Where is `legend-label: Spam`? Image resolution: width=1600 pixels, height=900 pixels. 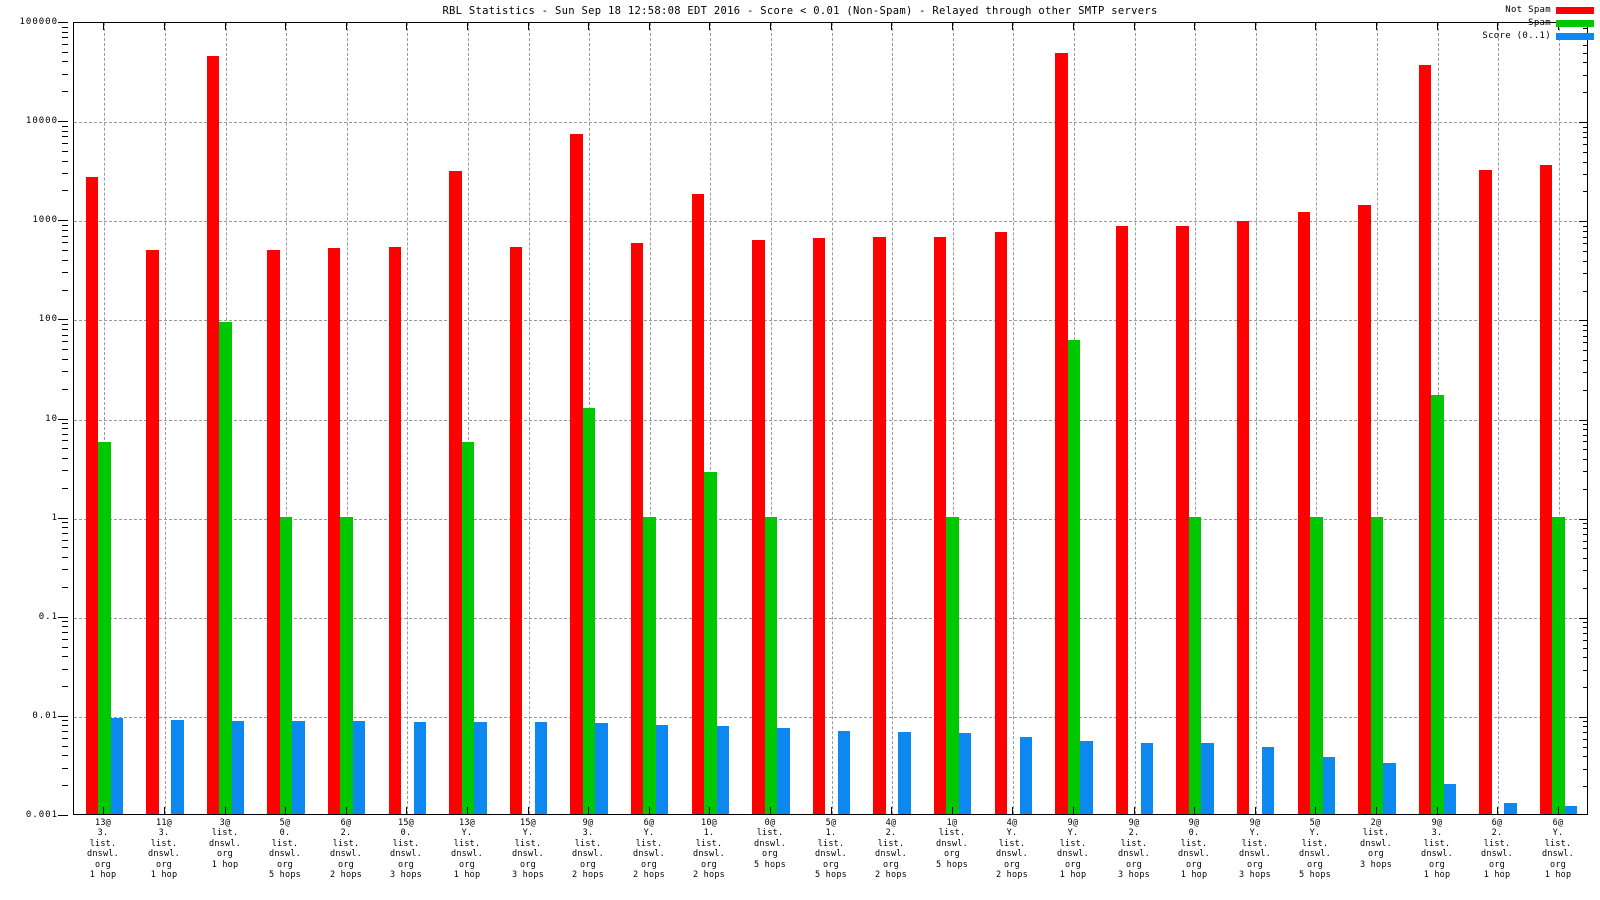 legend-label: Spam is located at coordinates (1539, 23).